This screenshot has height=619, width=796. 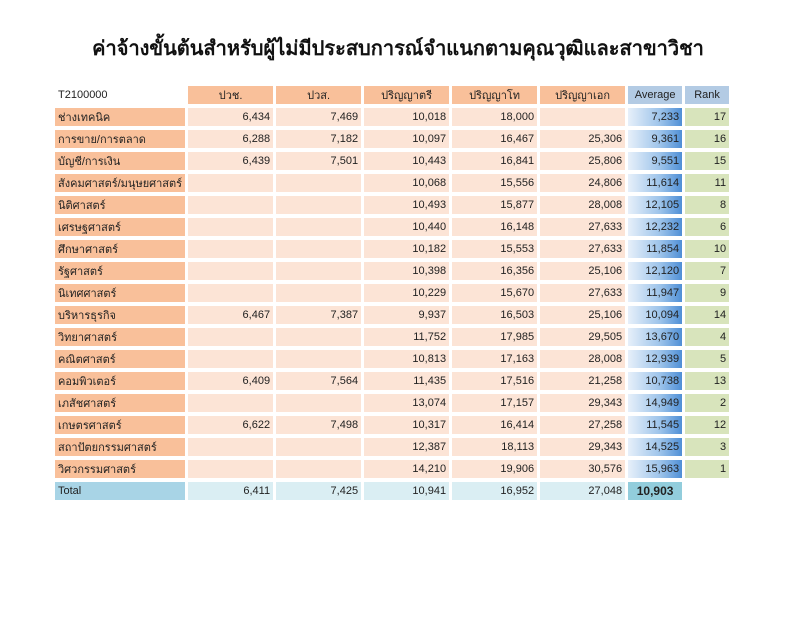 What do you see at coordinates (231, 381) in the screenshot?
I see `value-cell: 6,409` at bounding box center [231, 381].